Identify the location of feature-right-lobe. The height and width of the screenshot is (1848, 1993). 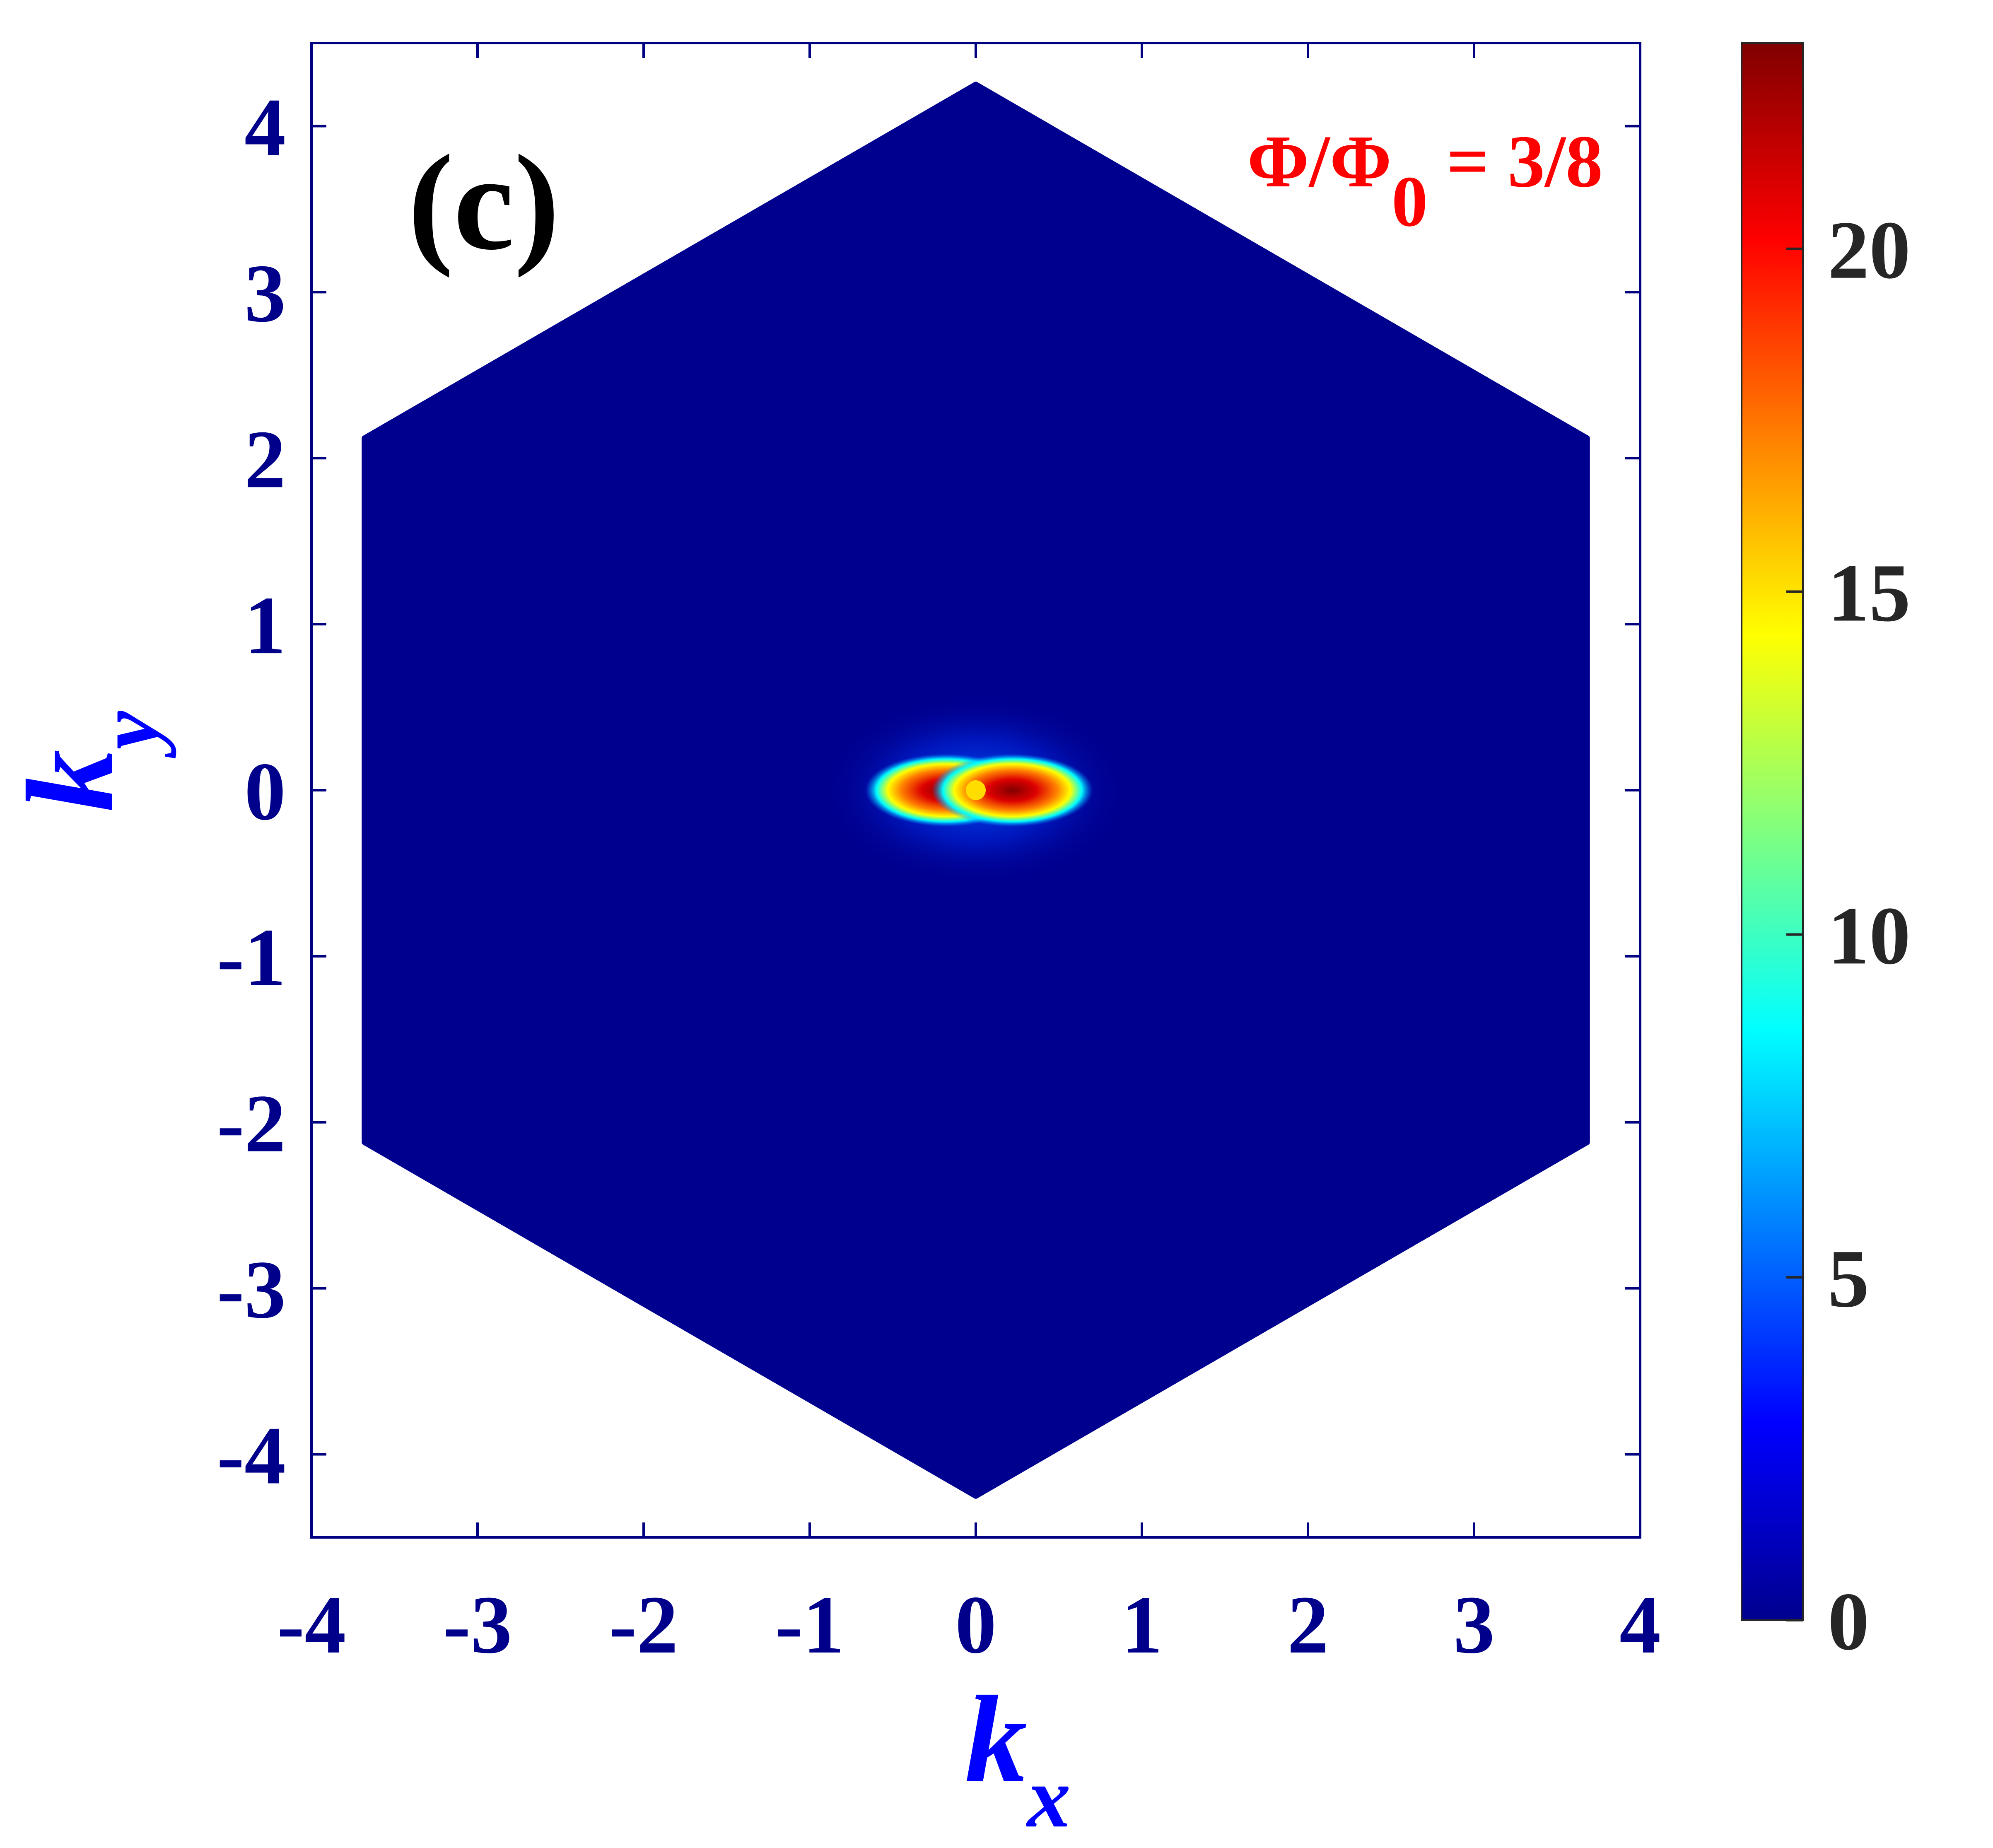
(1012, 790).